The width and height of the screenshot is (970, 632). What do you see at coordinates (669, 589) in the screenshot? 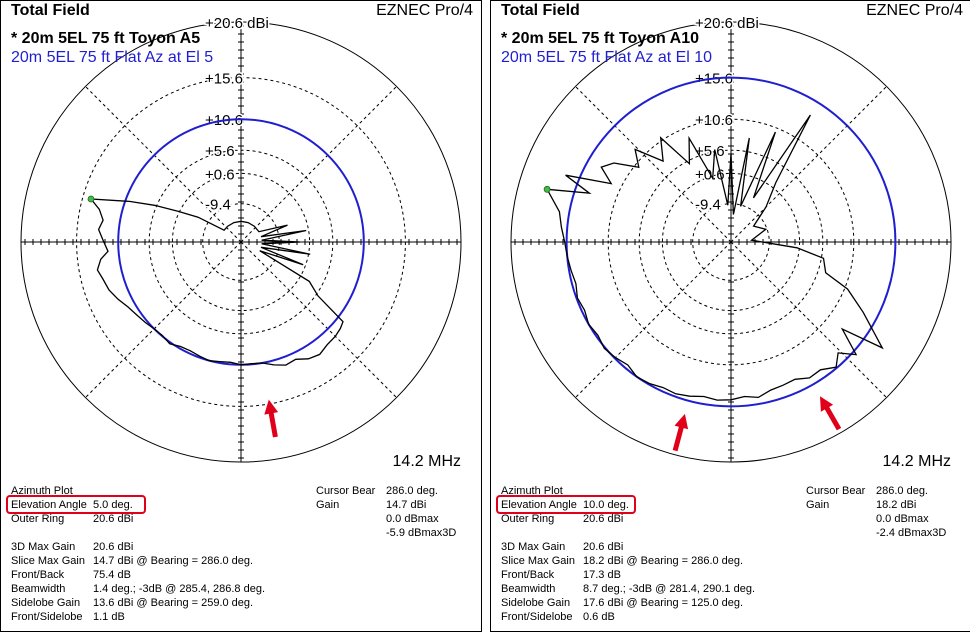
I see `beamwidth-value: 8.7 deg.; -3dB @ 281.4, 290.1 deg.` at bounding box center [669, 589].